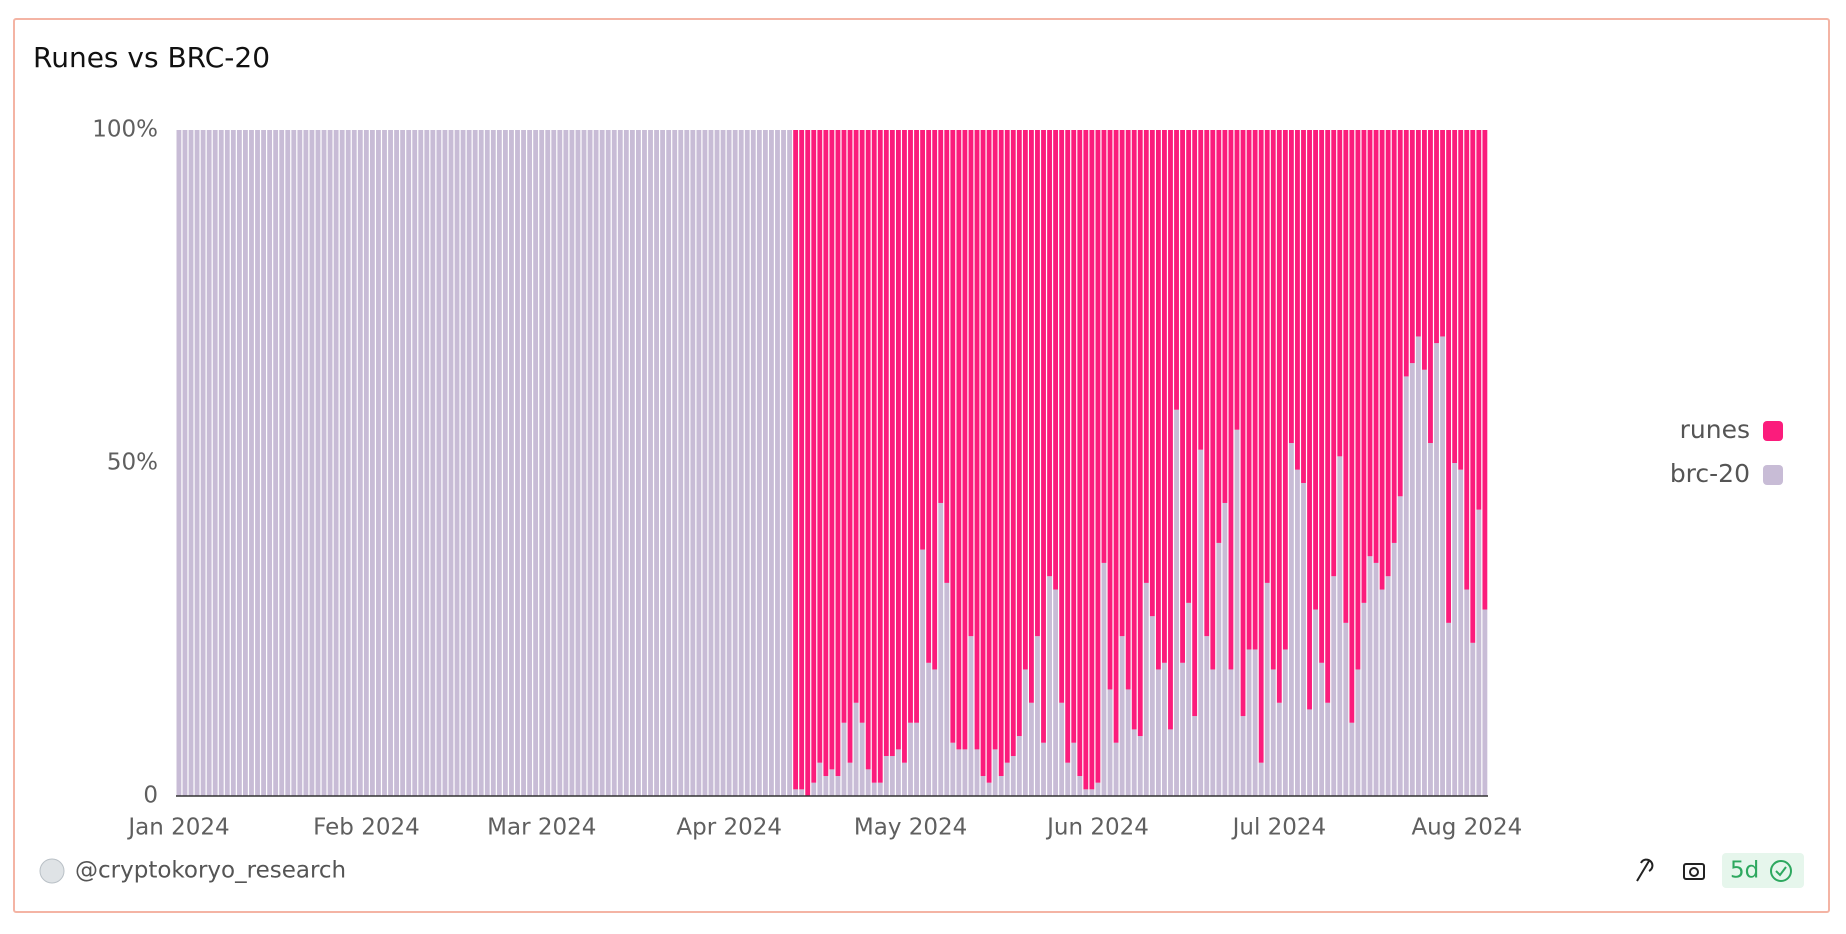  What do you see at coordinates (1715, 429) in the screenshot?
I see `legend-label: runes` at bounding box center [1715, 429].